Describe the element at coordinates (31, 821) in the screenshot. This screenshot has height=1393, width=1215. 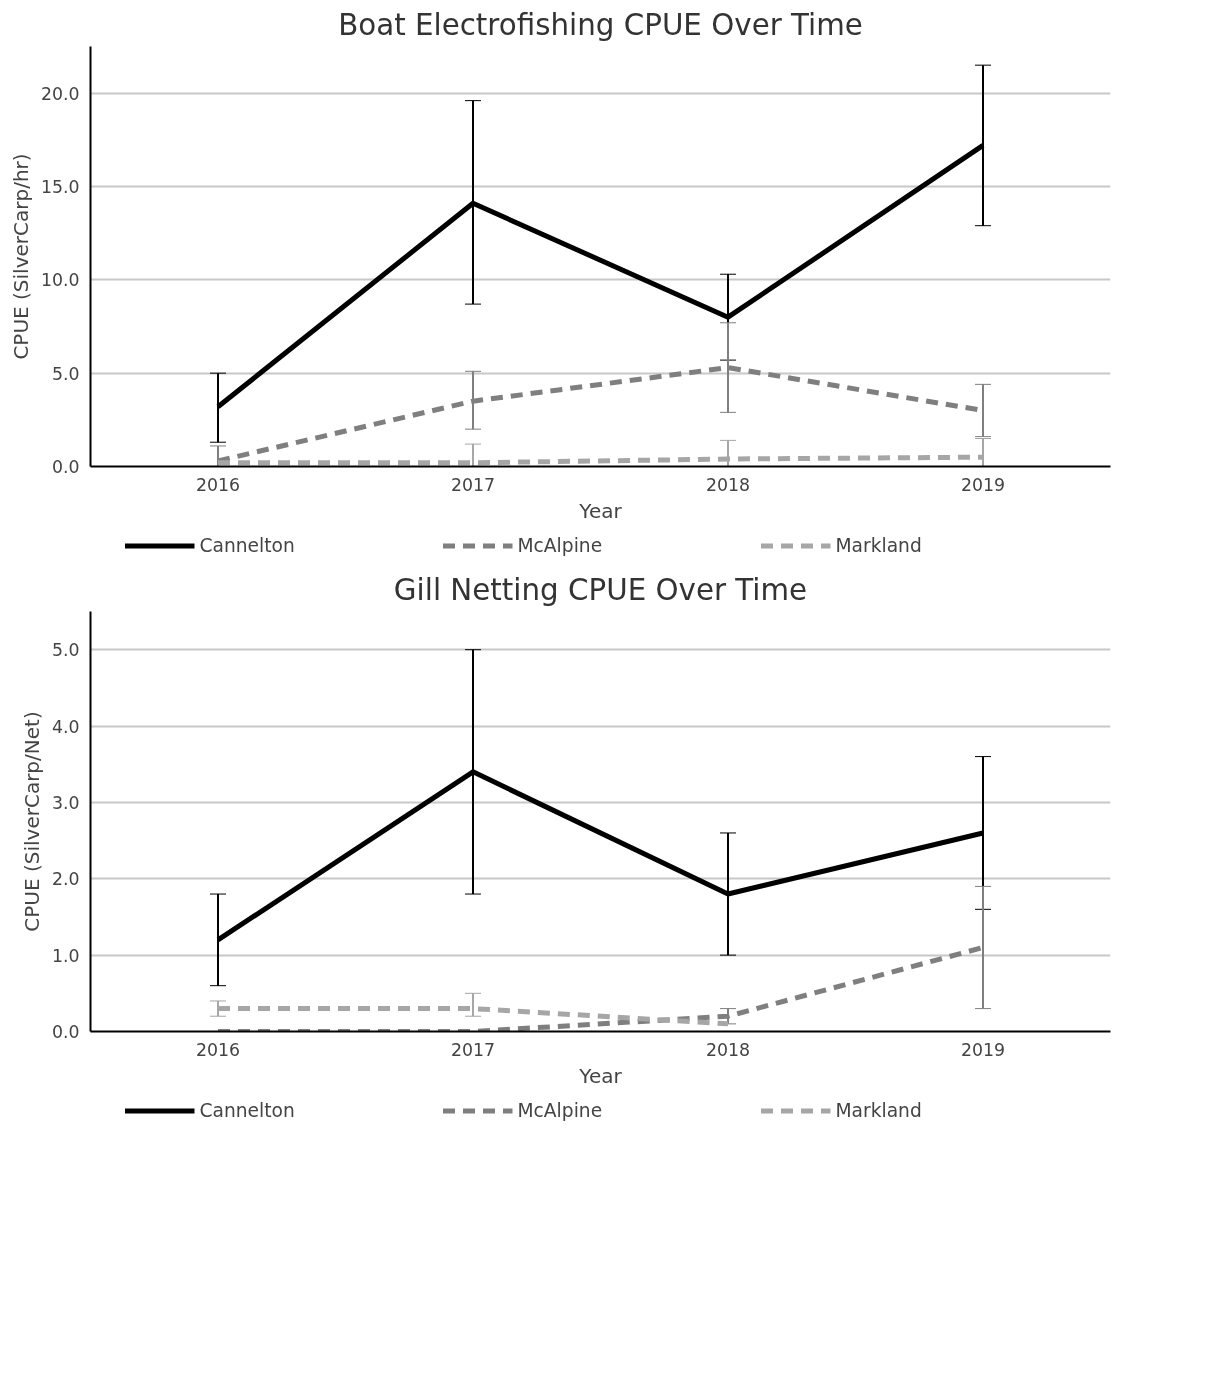
I see `y-axis-title: CPUE (SilverCarp/Net)` at that location.